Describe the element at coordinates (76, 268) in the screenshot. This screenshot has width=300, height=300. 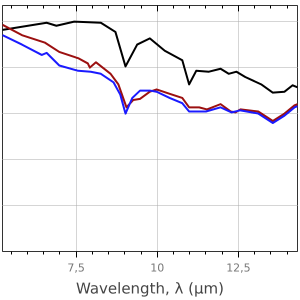
I see `x-tick-label: 7,5` at that location.